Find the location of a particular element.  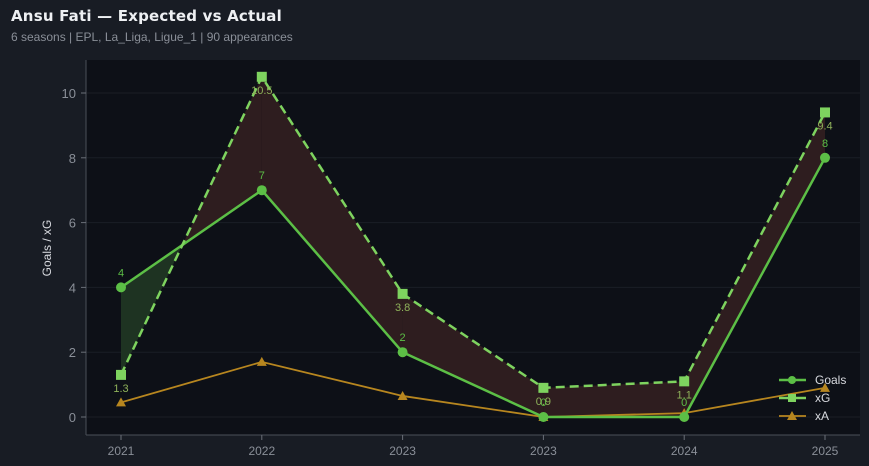

y-axis-ticks: 0 2 4 6 8 10 is located at coordinates (74, 255).